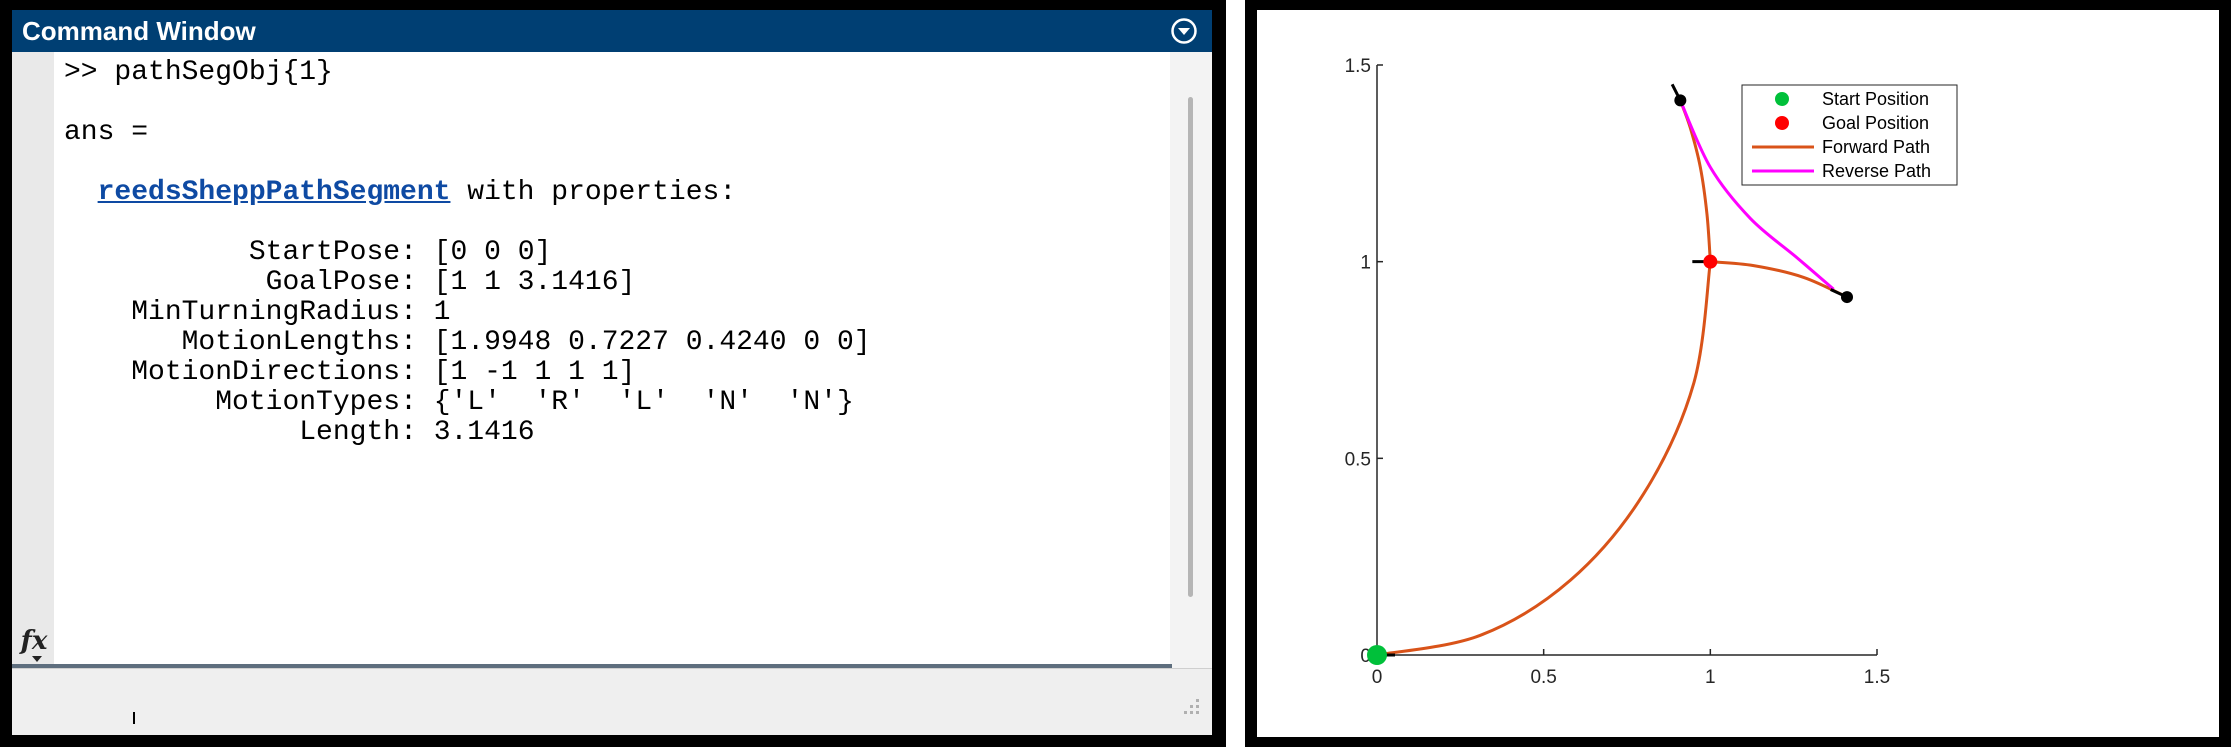  Describe the element at coordinates (643, 402) in the screenshot. I see `property-value: {'L' 'R' 'L' 'N' 'N'}` at that location.